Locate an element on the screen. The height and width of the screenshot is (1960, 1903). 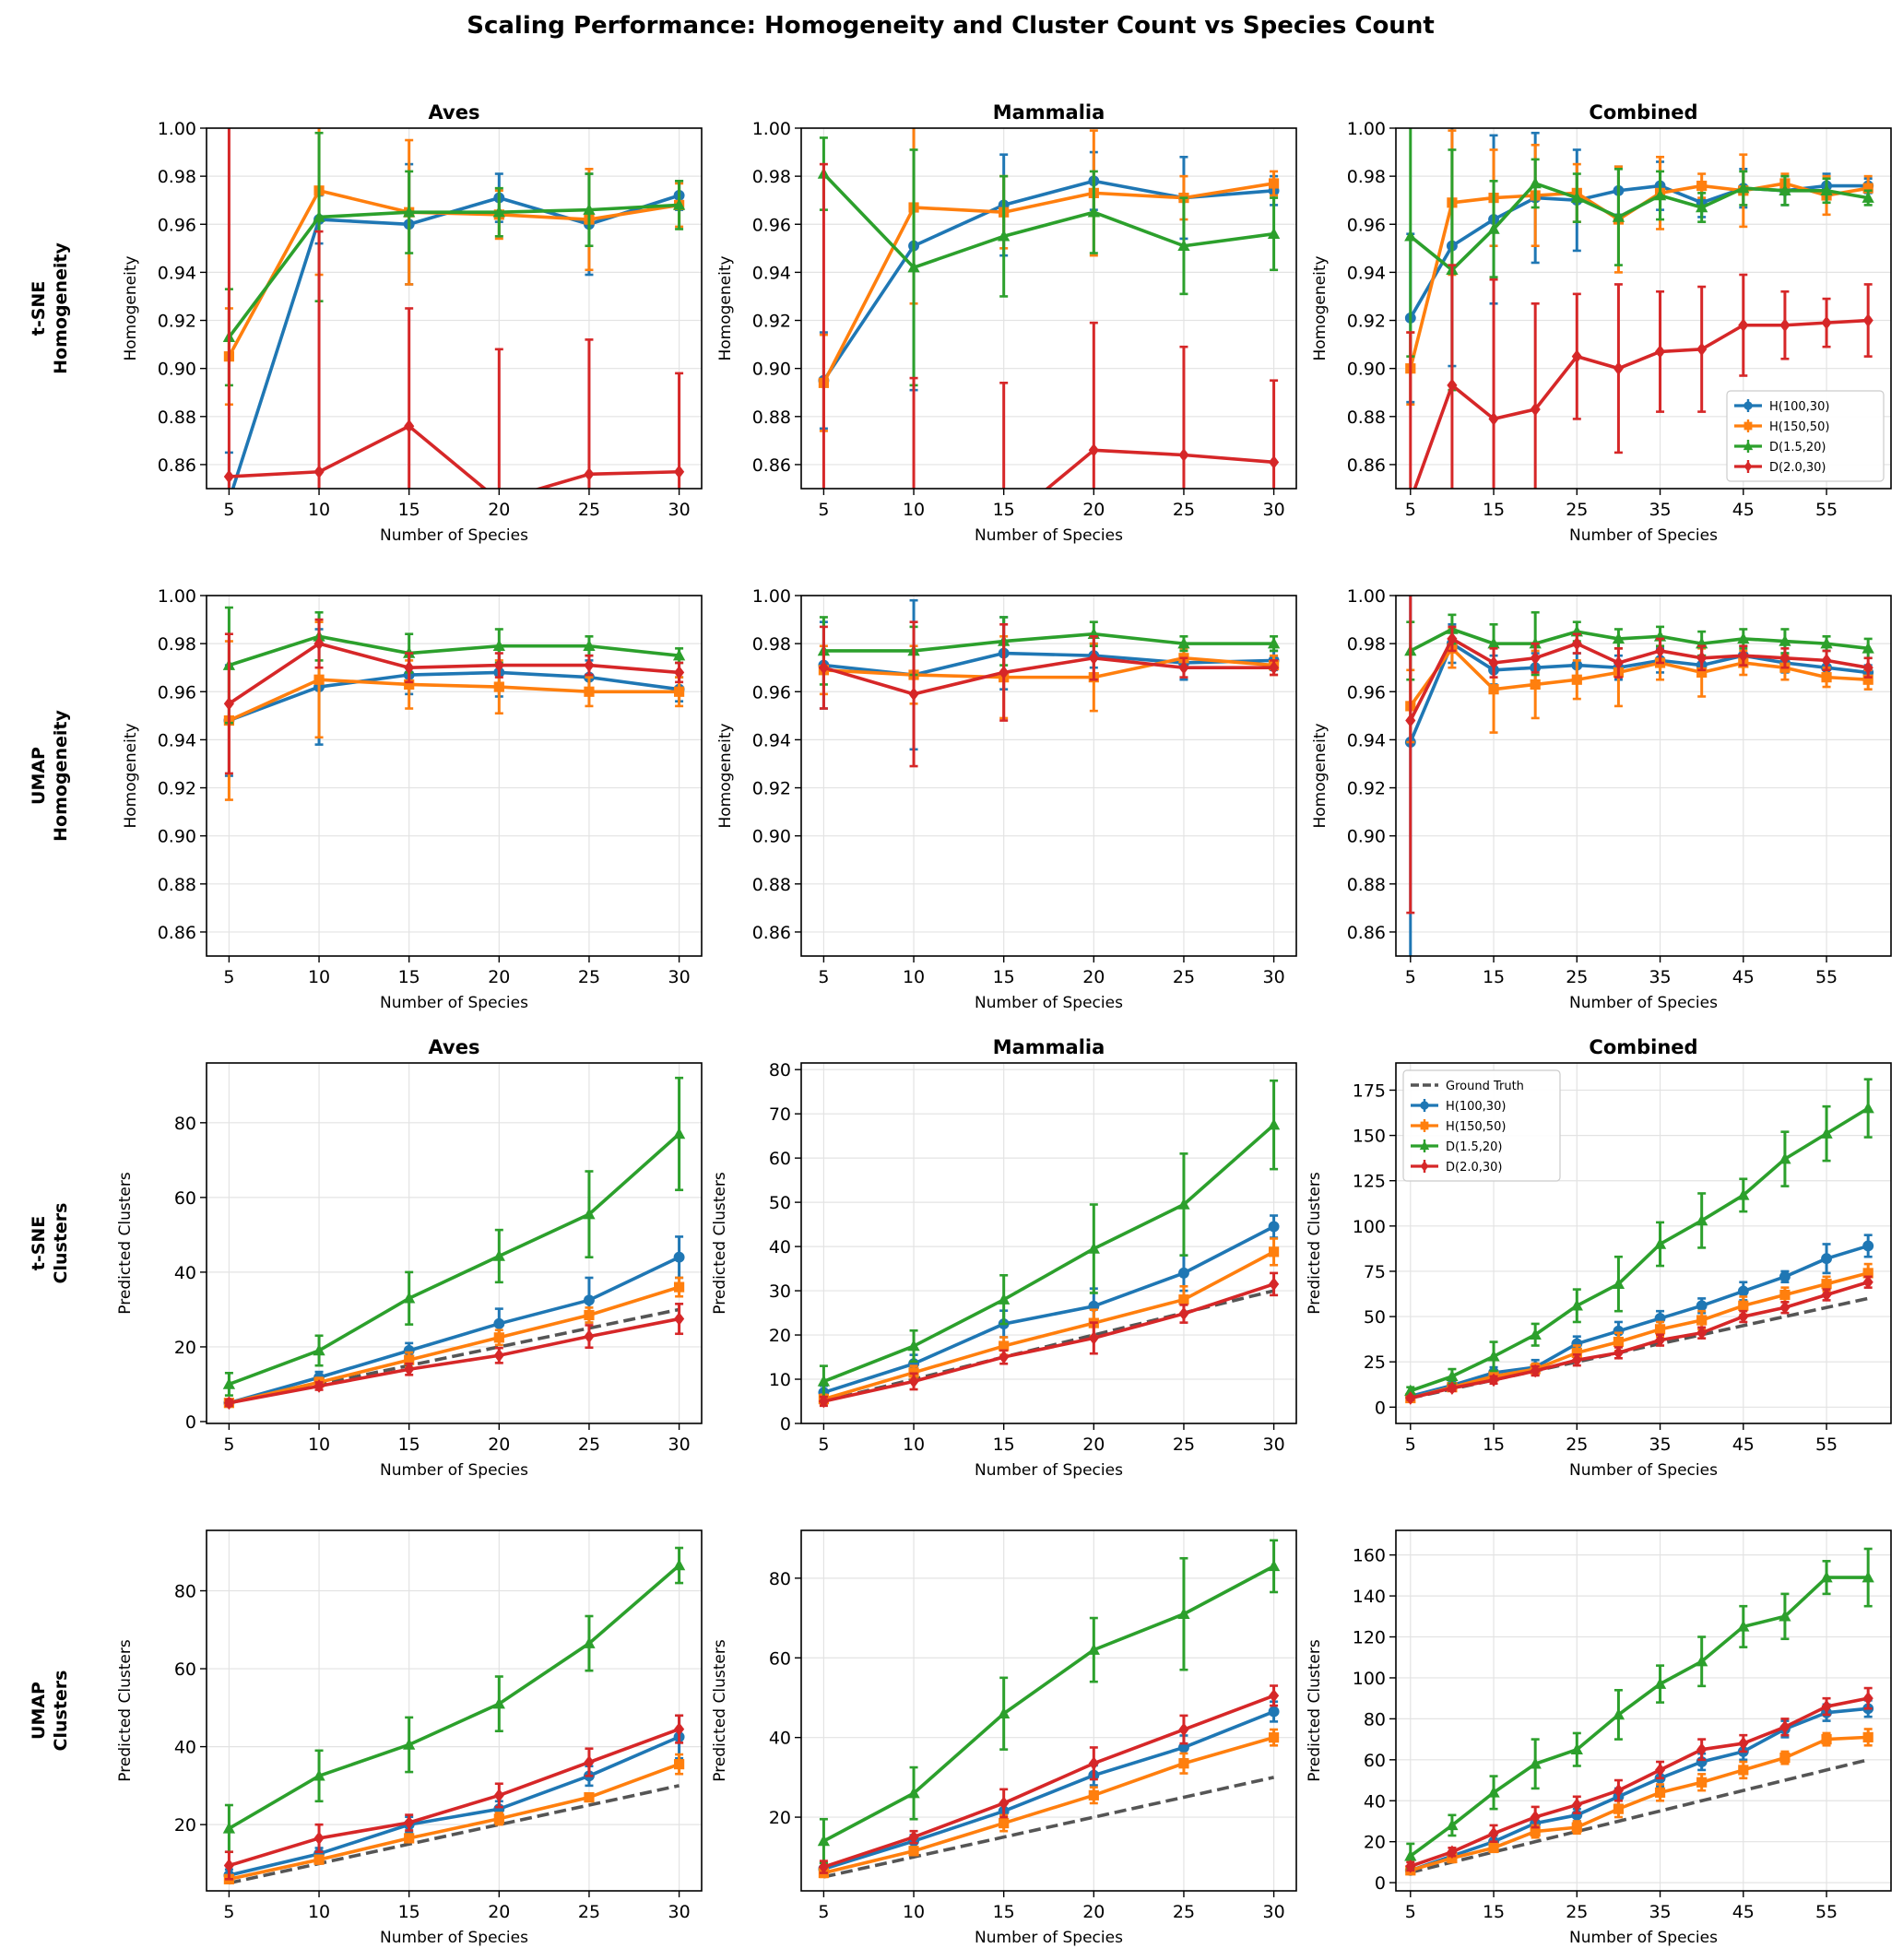
y-tick-label: 80 is located at coordinates (1375, 1719).